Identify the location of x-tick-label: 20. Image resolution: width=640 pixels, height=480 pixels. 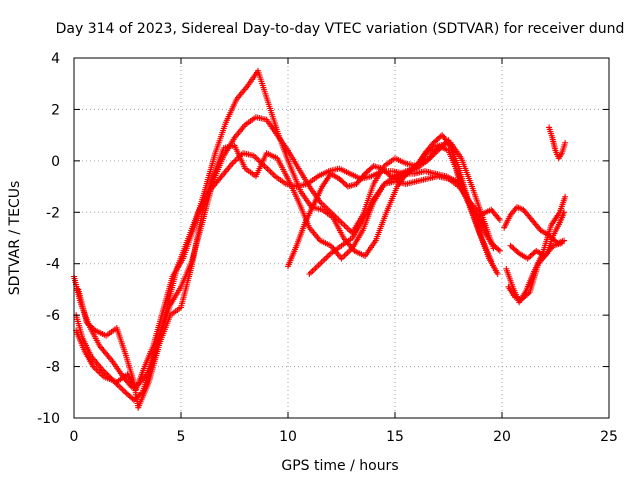
(502, 437).